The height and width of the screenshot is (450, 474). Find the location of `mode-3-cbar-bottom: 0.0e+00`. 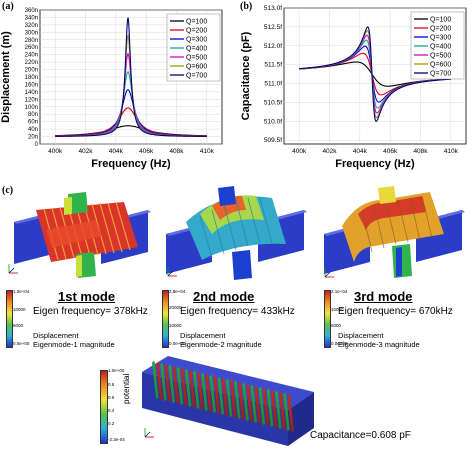

mode-3-cbar-bottom: 0.0e+00 is located at coordinates (339, 343).